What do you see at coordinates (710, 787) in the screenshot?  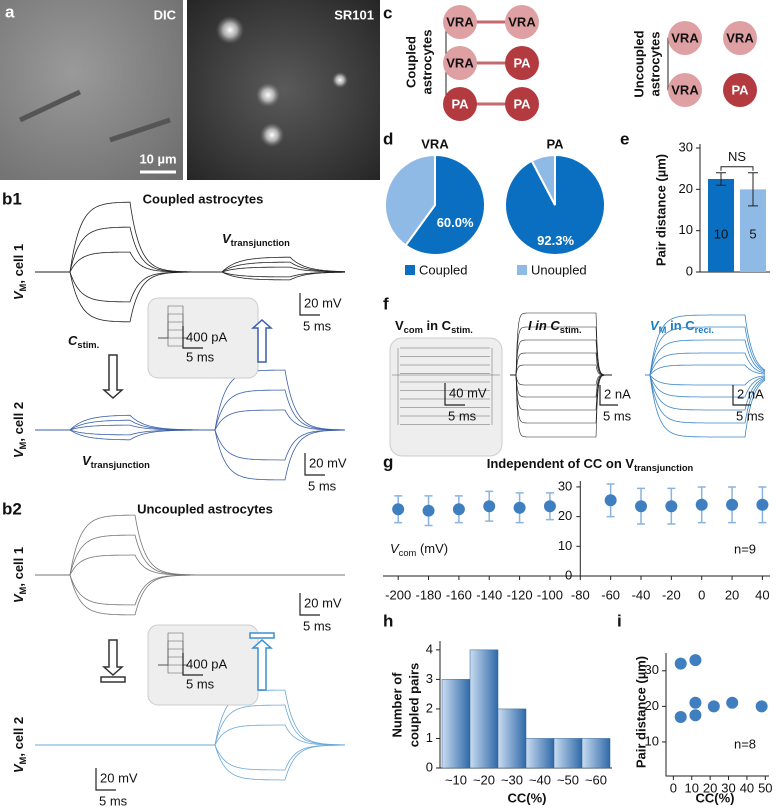 I see `x-tick-label: 20` at bounding box center [710, 787].